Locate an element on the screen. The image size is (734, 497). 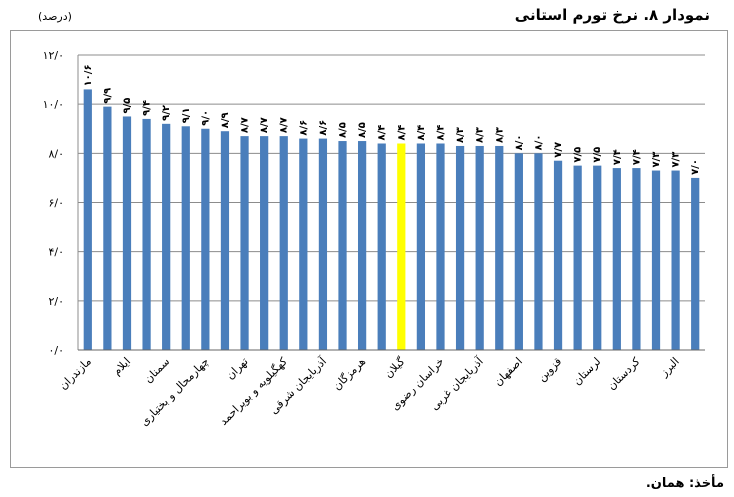
y-tick-label: ۶/۰ is located at coordinates (56, 203).